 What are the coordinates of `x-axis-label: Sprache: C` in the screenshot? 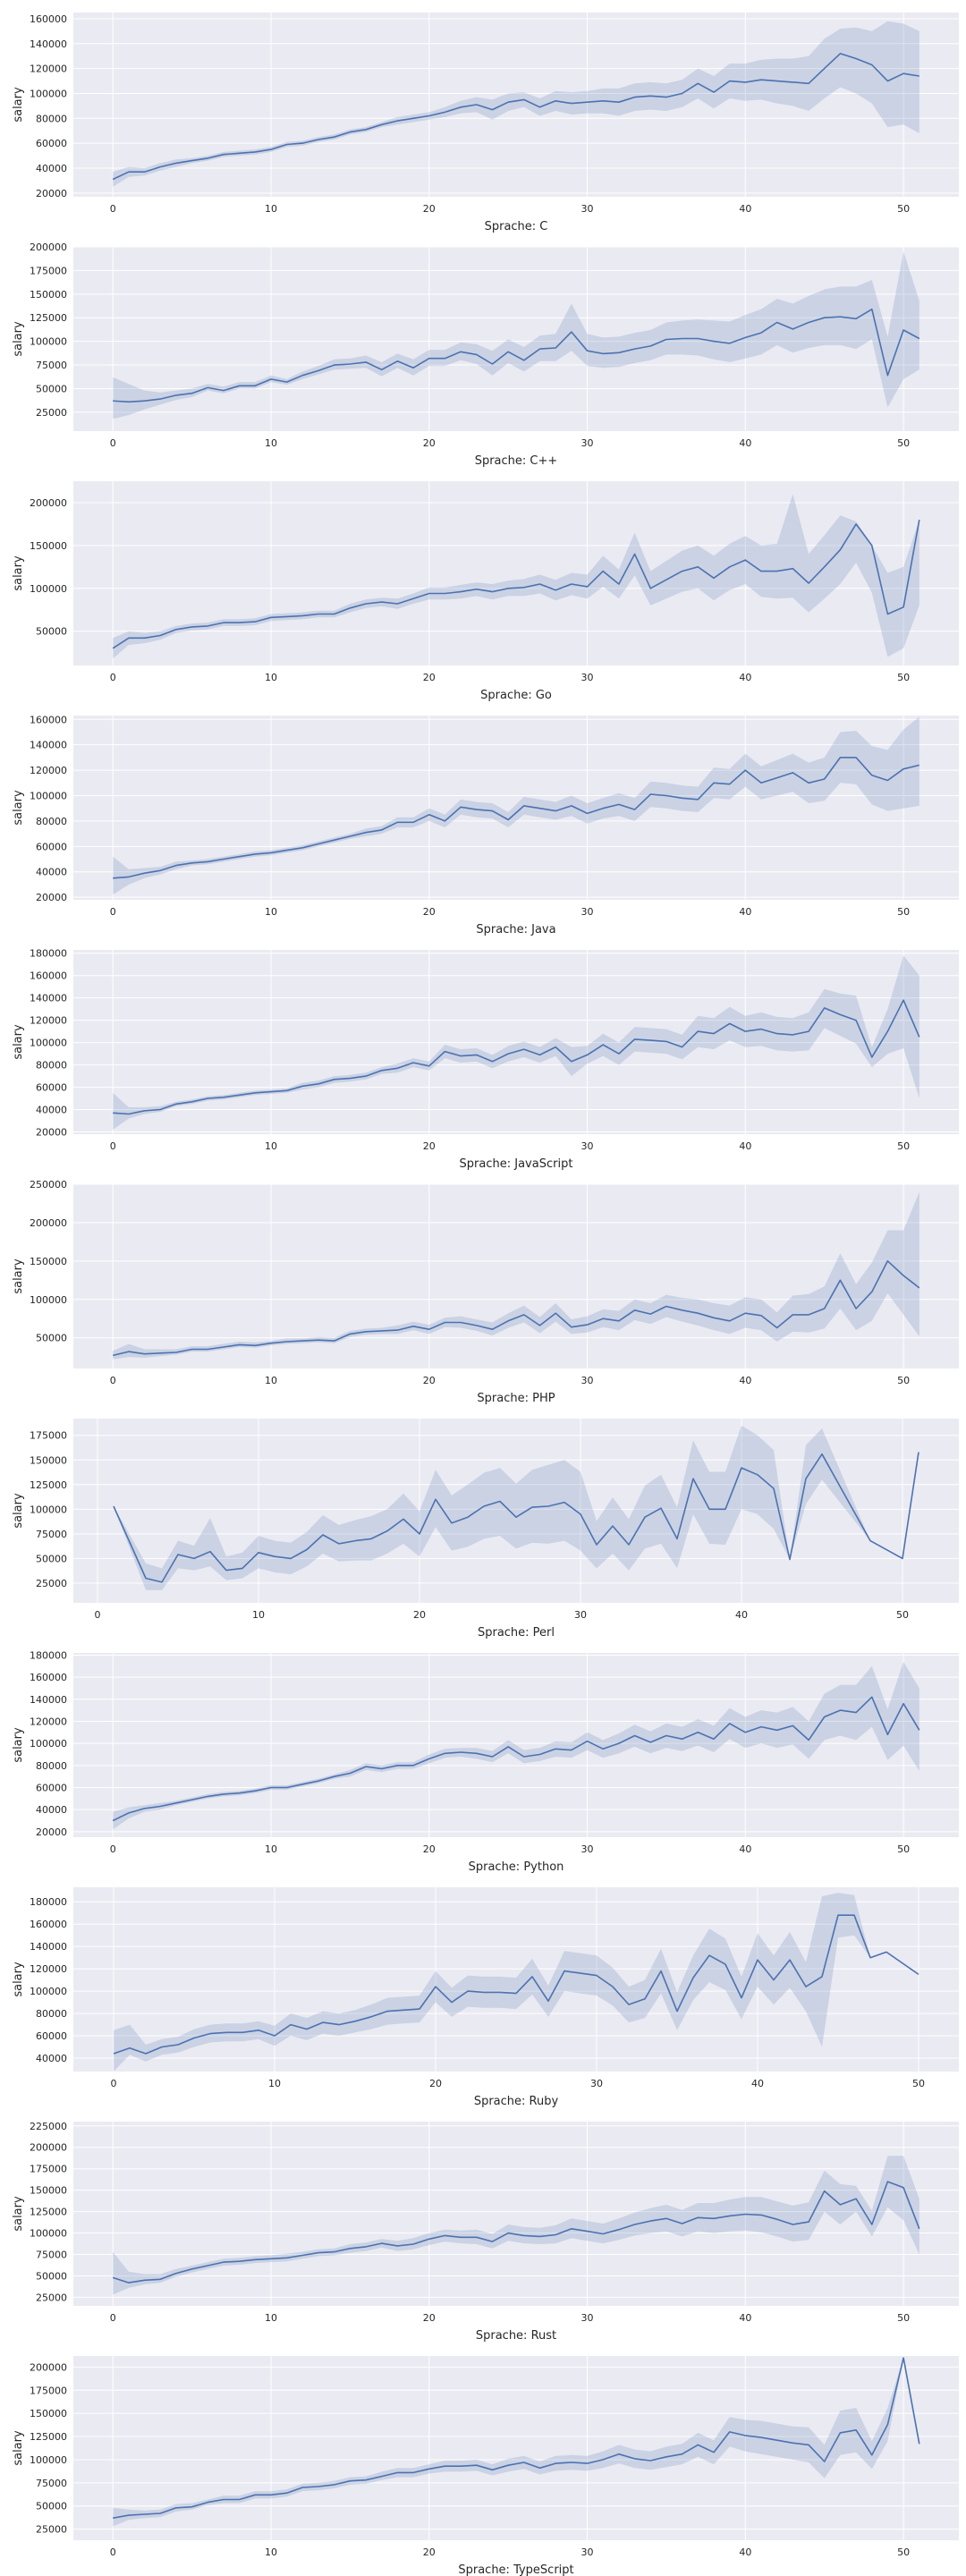 It's located at (516, 226).